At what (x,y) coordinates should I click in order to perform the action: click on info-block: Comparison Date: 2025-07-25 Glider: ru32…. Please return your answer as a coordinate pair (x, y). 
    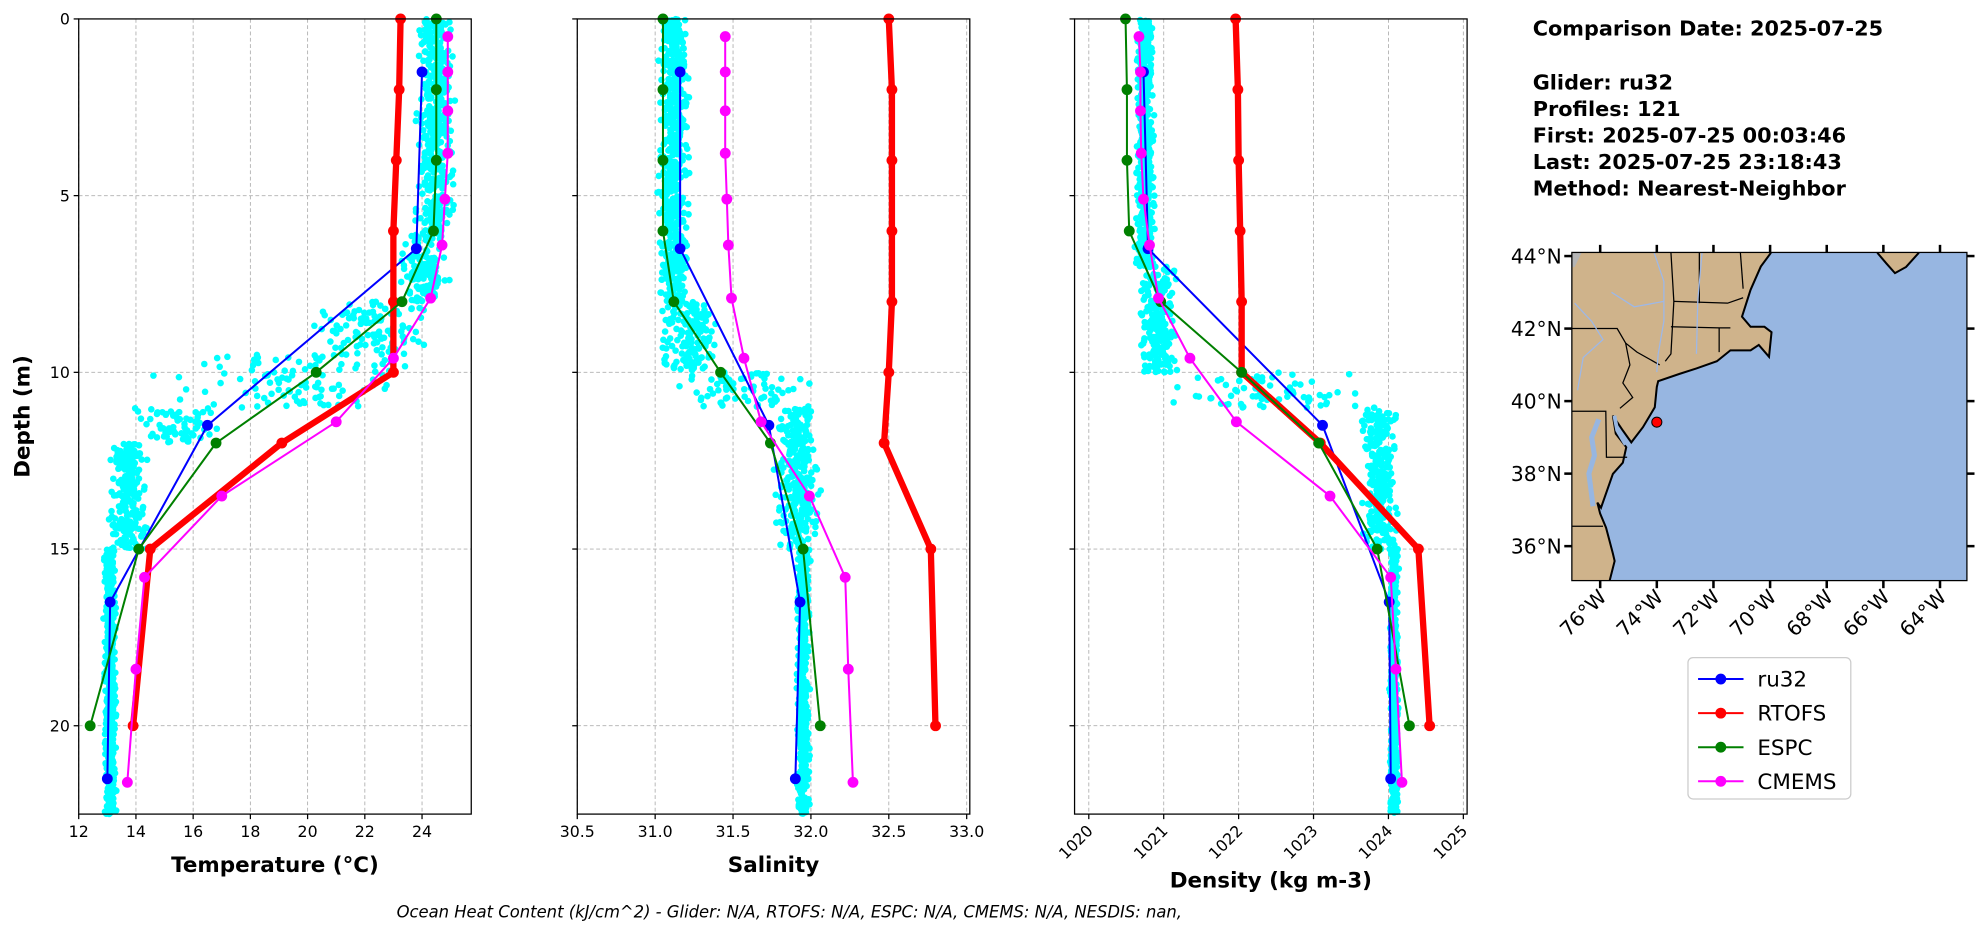
    Looking at the image, I should click on (1708, 108).